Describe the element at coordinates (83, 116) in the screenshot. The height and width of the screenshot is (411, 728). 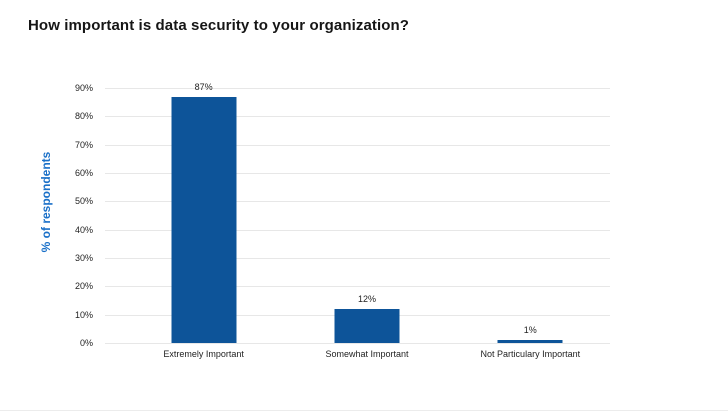
I see `y-tick-label: 80%` at that location.